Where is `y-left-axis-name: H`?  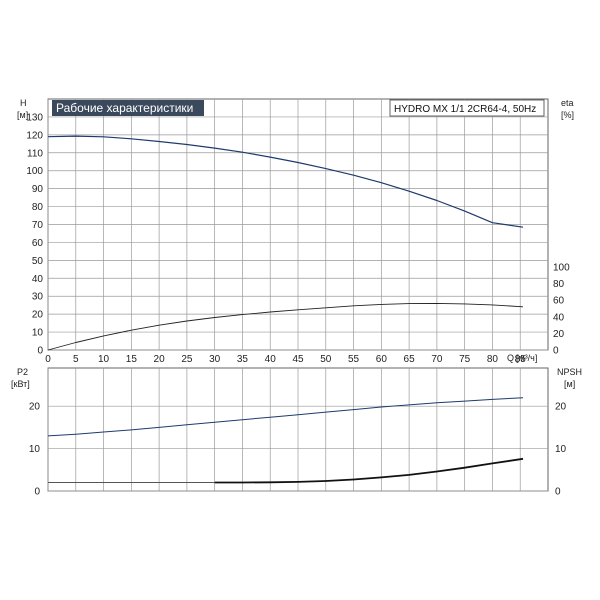 y-left-axis-name: H is located at coordinates (23, 103).